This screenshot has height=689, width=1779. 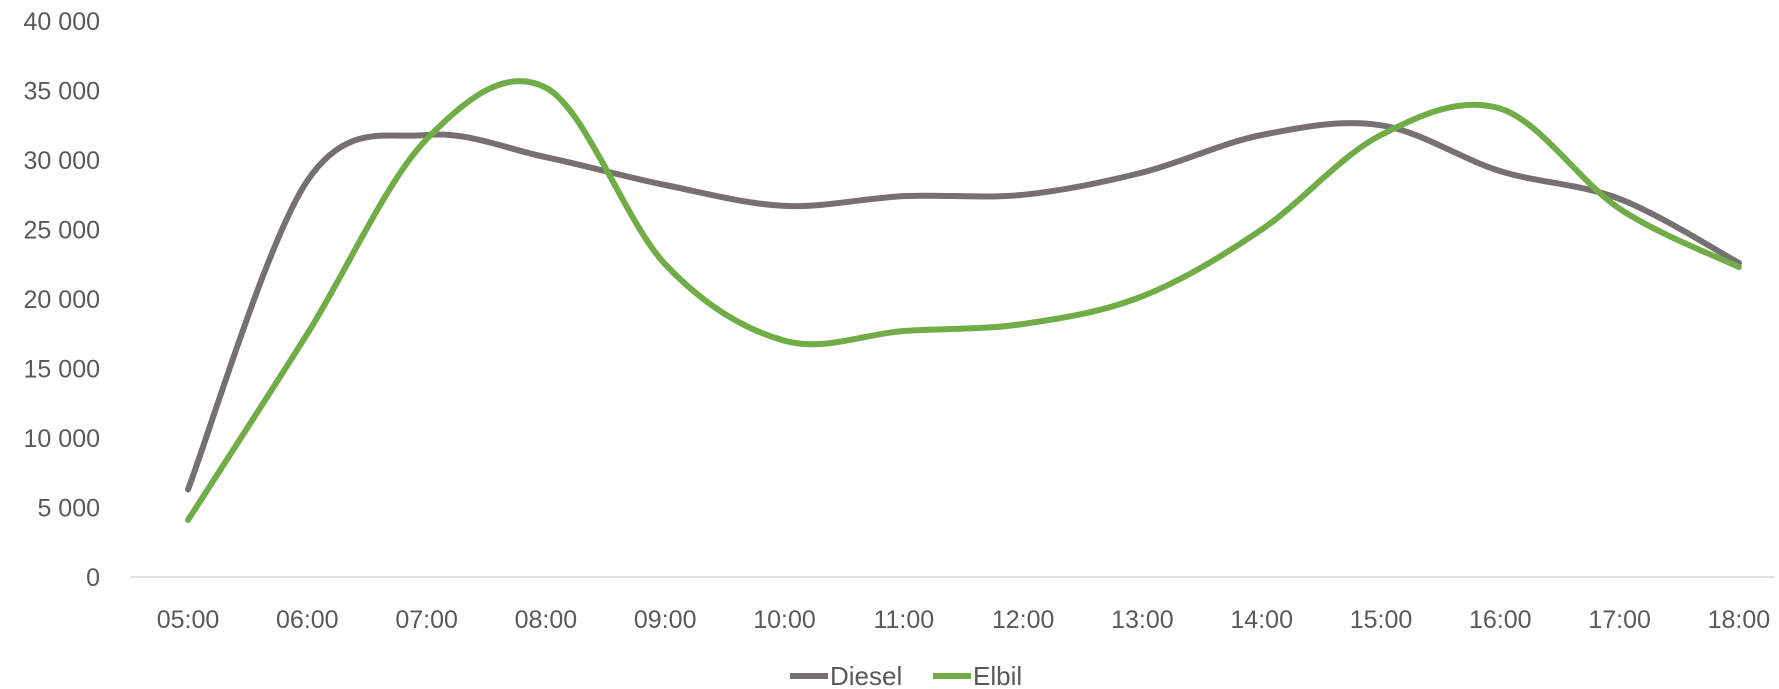 What do you see at coordinates (546, 620) in the screenshot?
I see `x-tick-label: 08:00` at bounding box center [546, 620].